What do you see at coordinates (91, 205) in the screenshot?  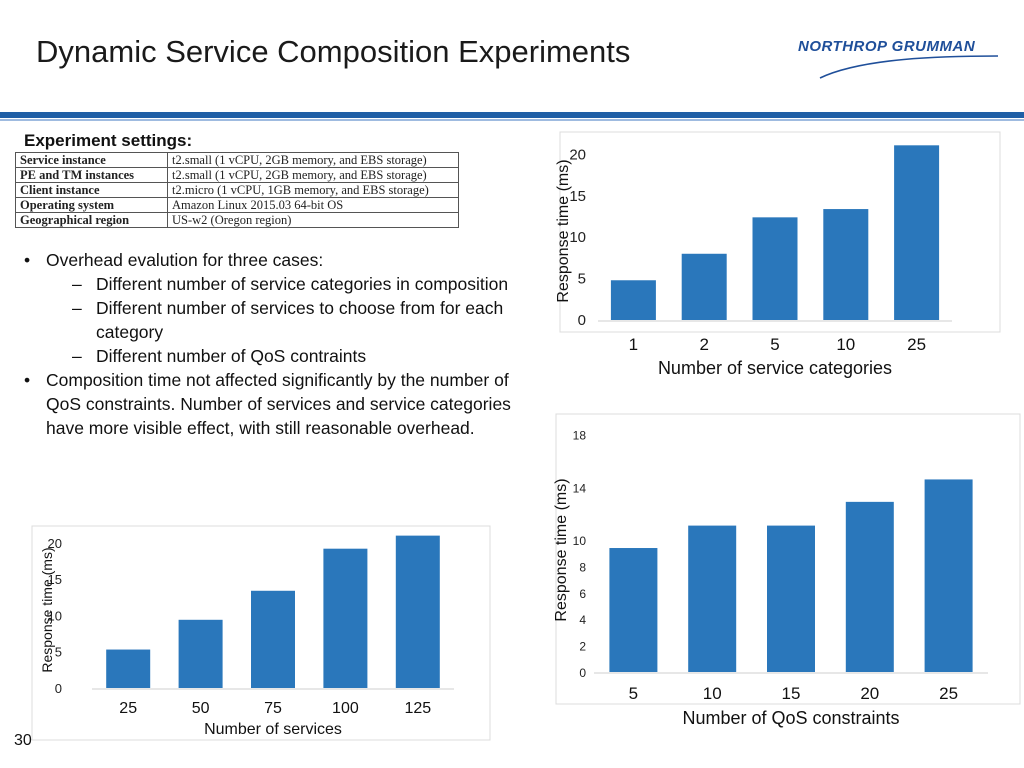 I see `settings-key: Operating system` at bounding box center [91, 205].